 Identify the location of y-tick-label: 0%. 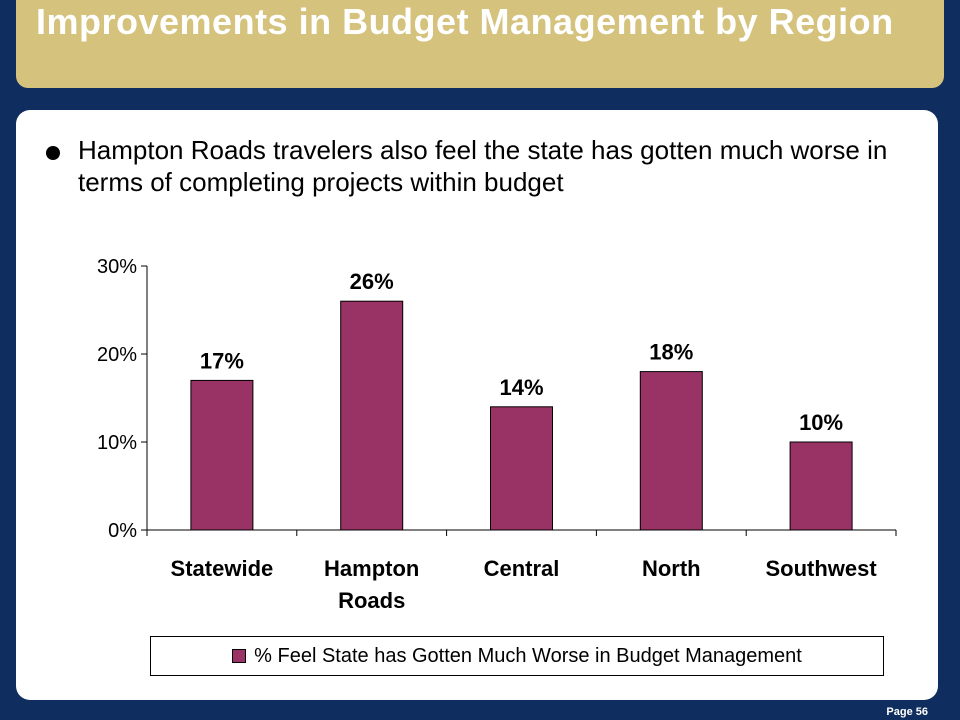
(122, 531).